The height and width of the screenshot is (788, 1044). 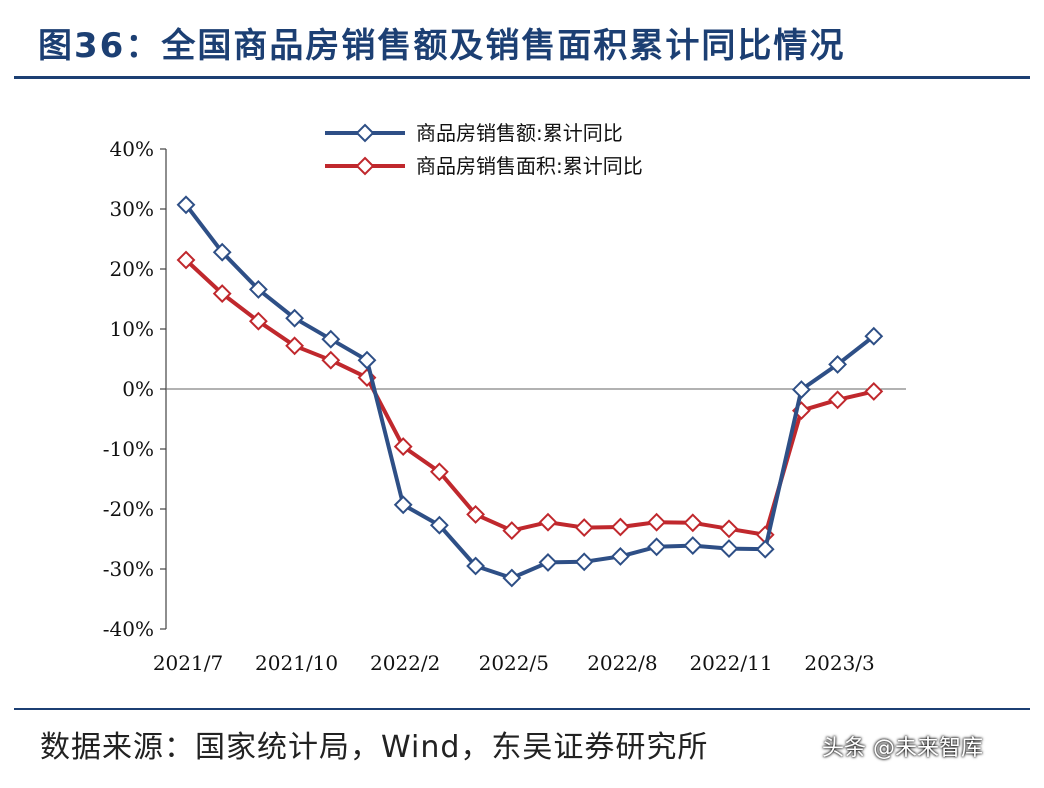 What do you see at coordinates (529, 166) in the screenshot?
I see `legend-label: 商品房销售面积:累计同比` at bounding box center [529, 166].